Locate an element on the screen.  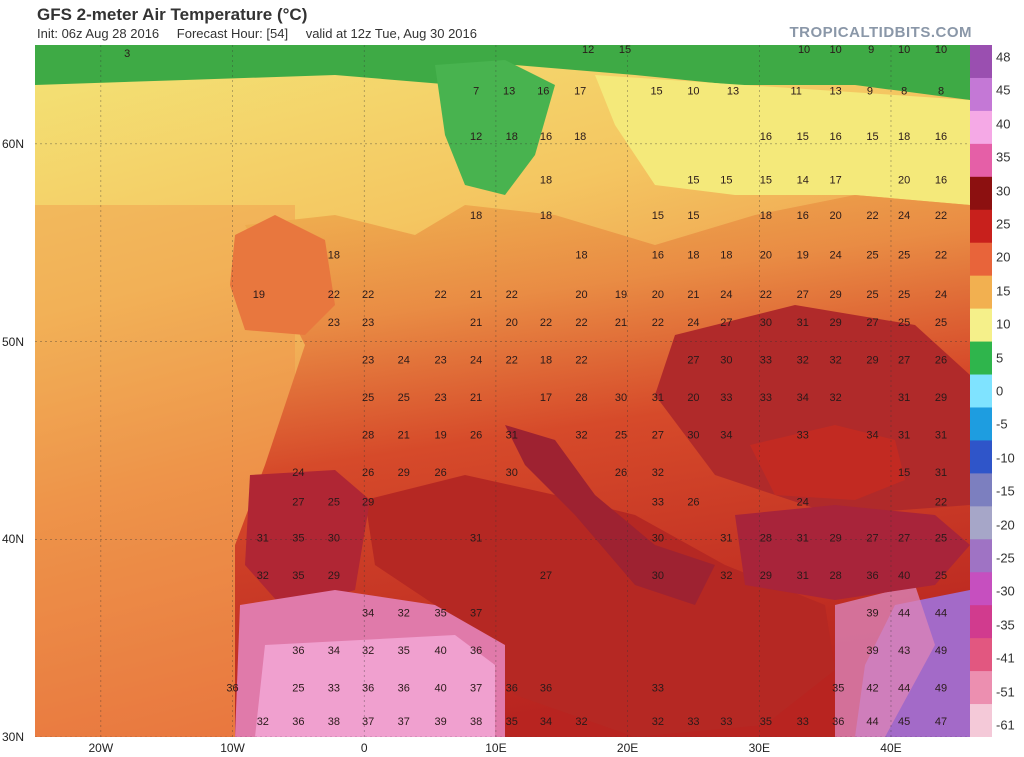
colorbar-label: -35 is located at coordinates (1005, 625).